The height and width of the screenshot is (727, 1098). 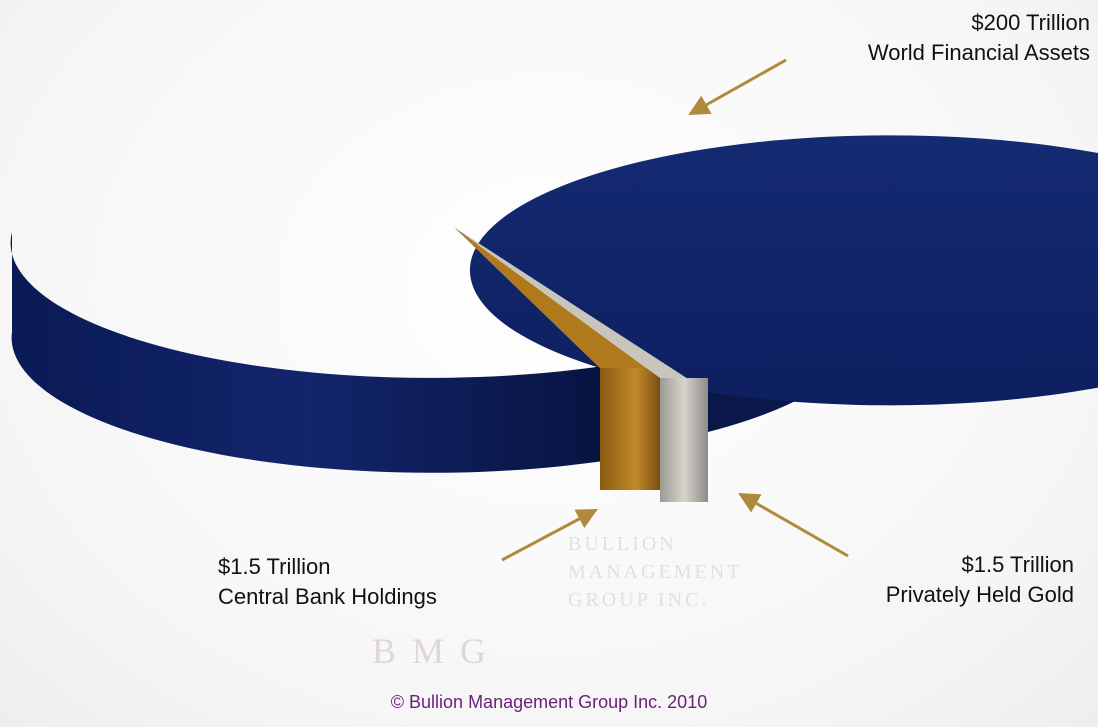 What do you see at coordinates (1030, 22) in the screenshot?
I see `label-value: $200 Trillion` at bounding box center [1030, 22].